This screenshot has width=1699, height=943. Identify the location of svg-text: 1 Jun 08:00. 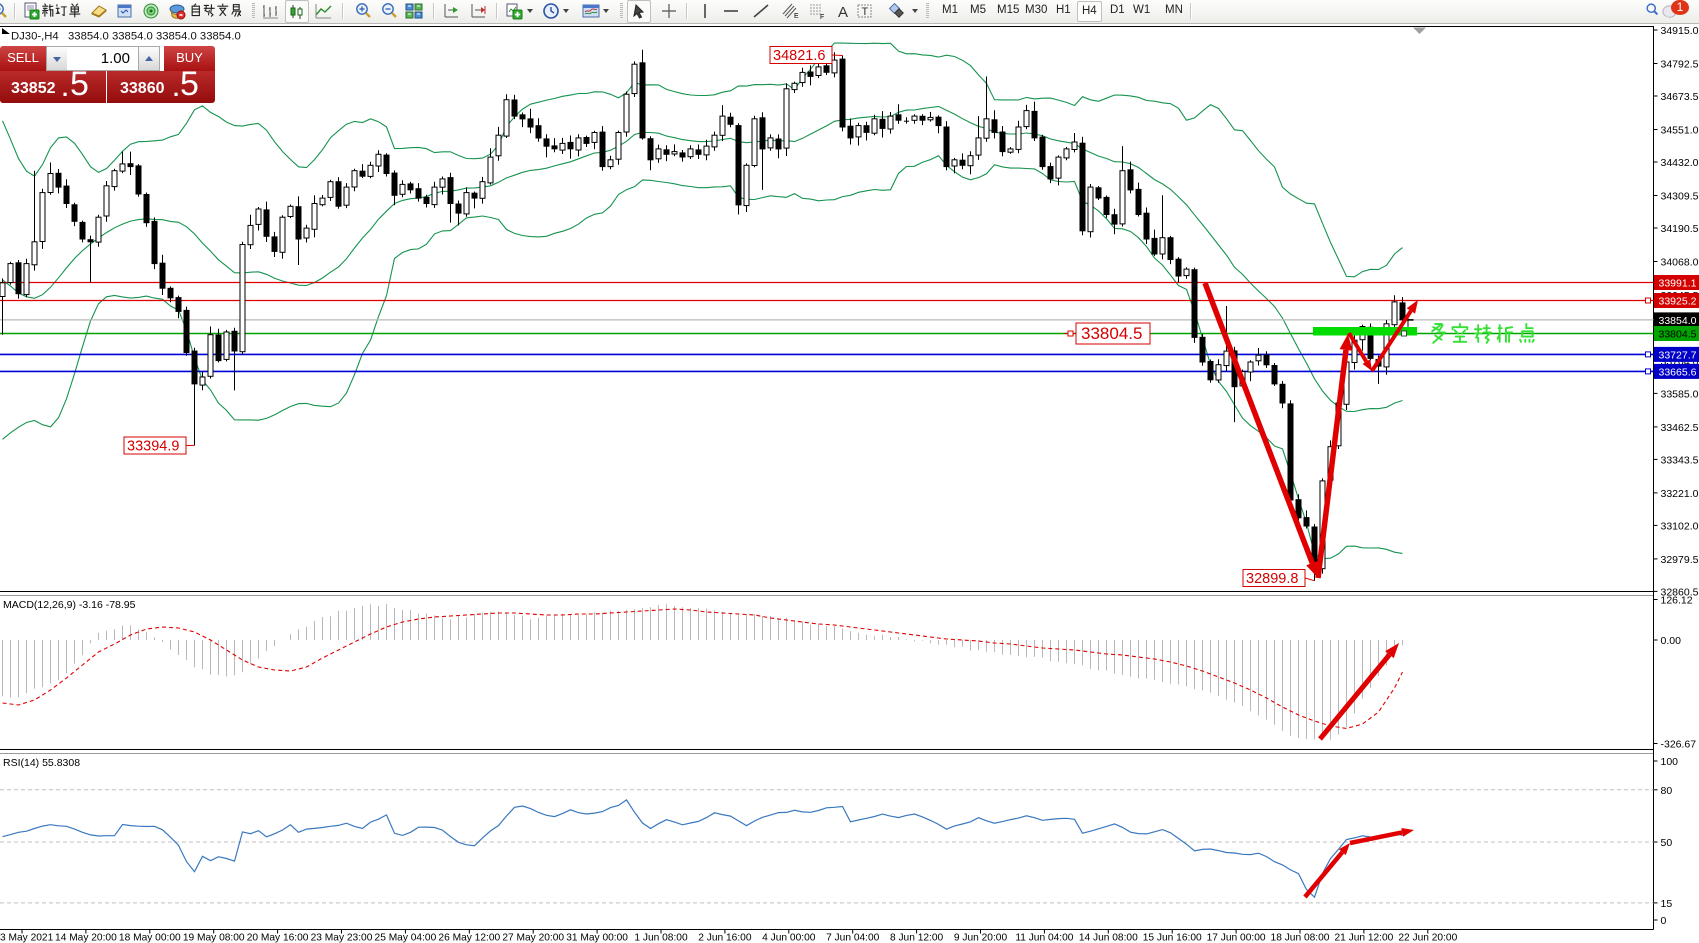
(661, 938).